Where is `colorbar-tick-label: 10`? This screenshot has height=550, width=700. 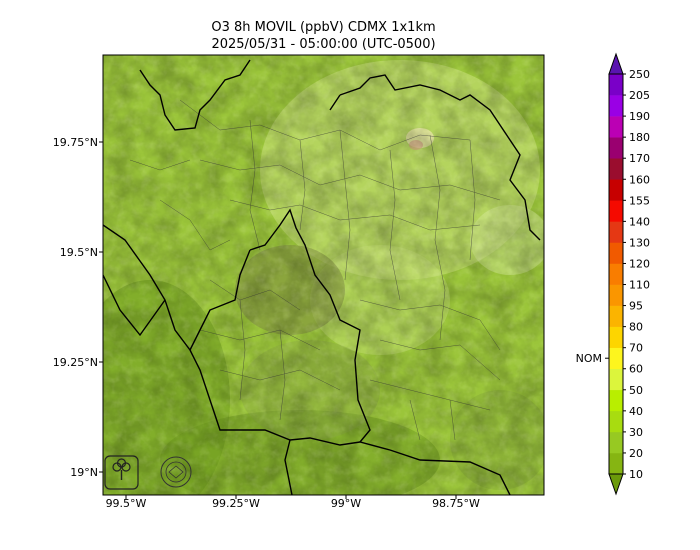 colorbar-tick-label: 10 is located at coordinates (636, 474).